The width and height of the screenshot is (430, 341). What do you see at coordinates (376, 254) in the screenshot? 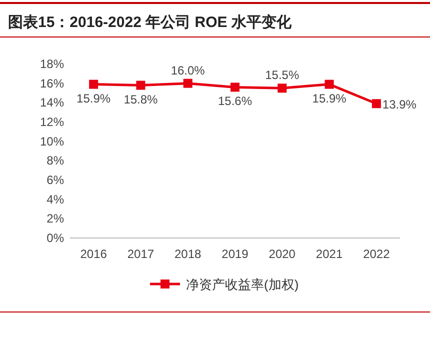
I see `x-tick-label: 2022` at bounding box center [376, 254].